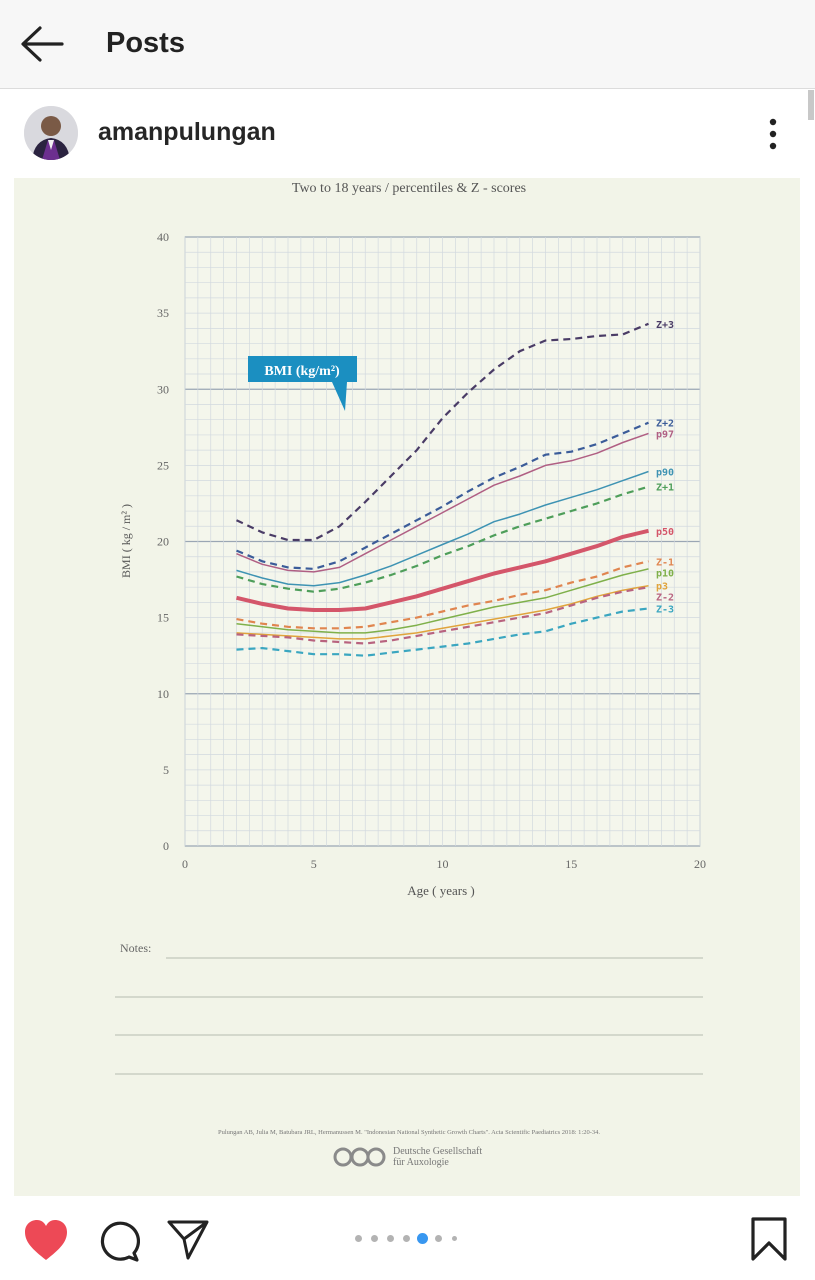  Describe the element at coordinates (665, 598) in the screenshot. I see `series-label: Z-2` at that location.